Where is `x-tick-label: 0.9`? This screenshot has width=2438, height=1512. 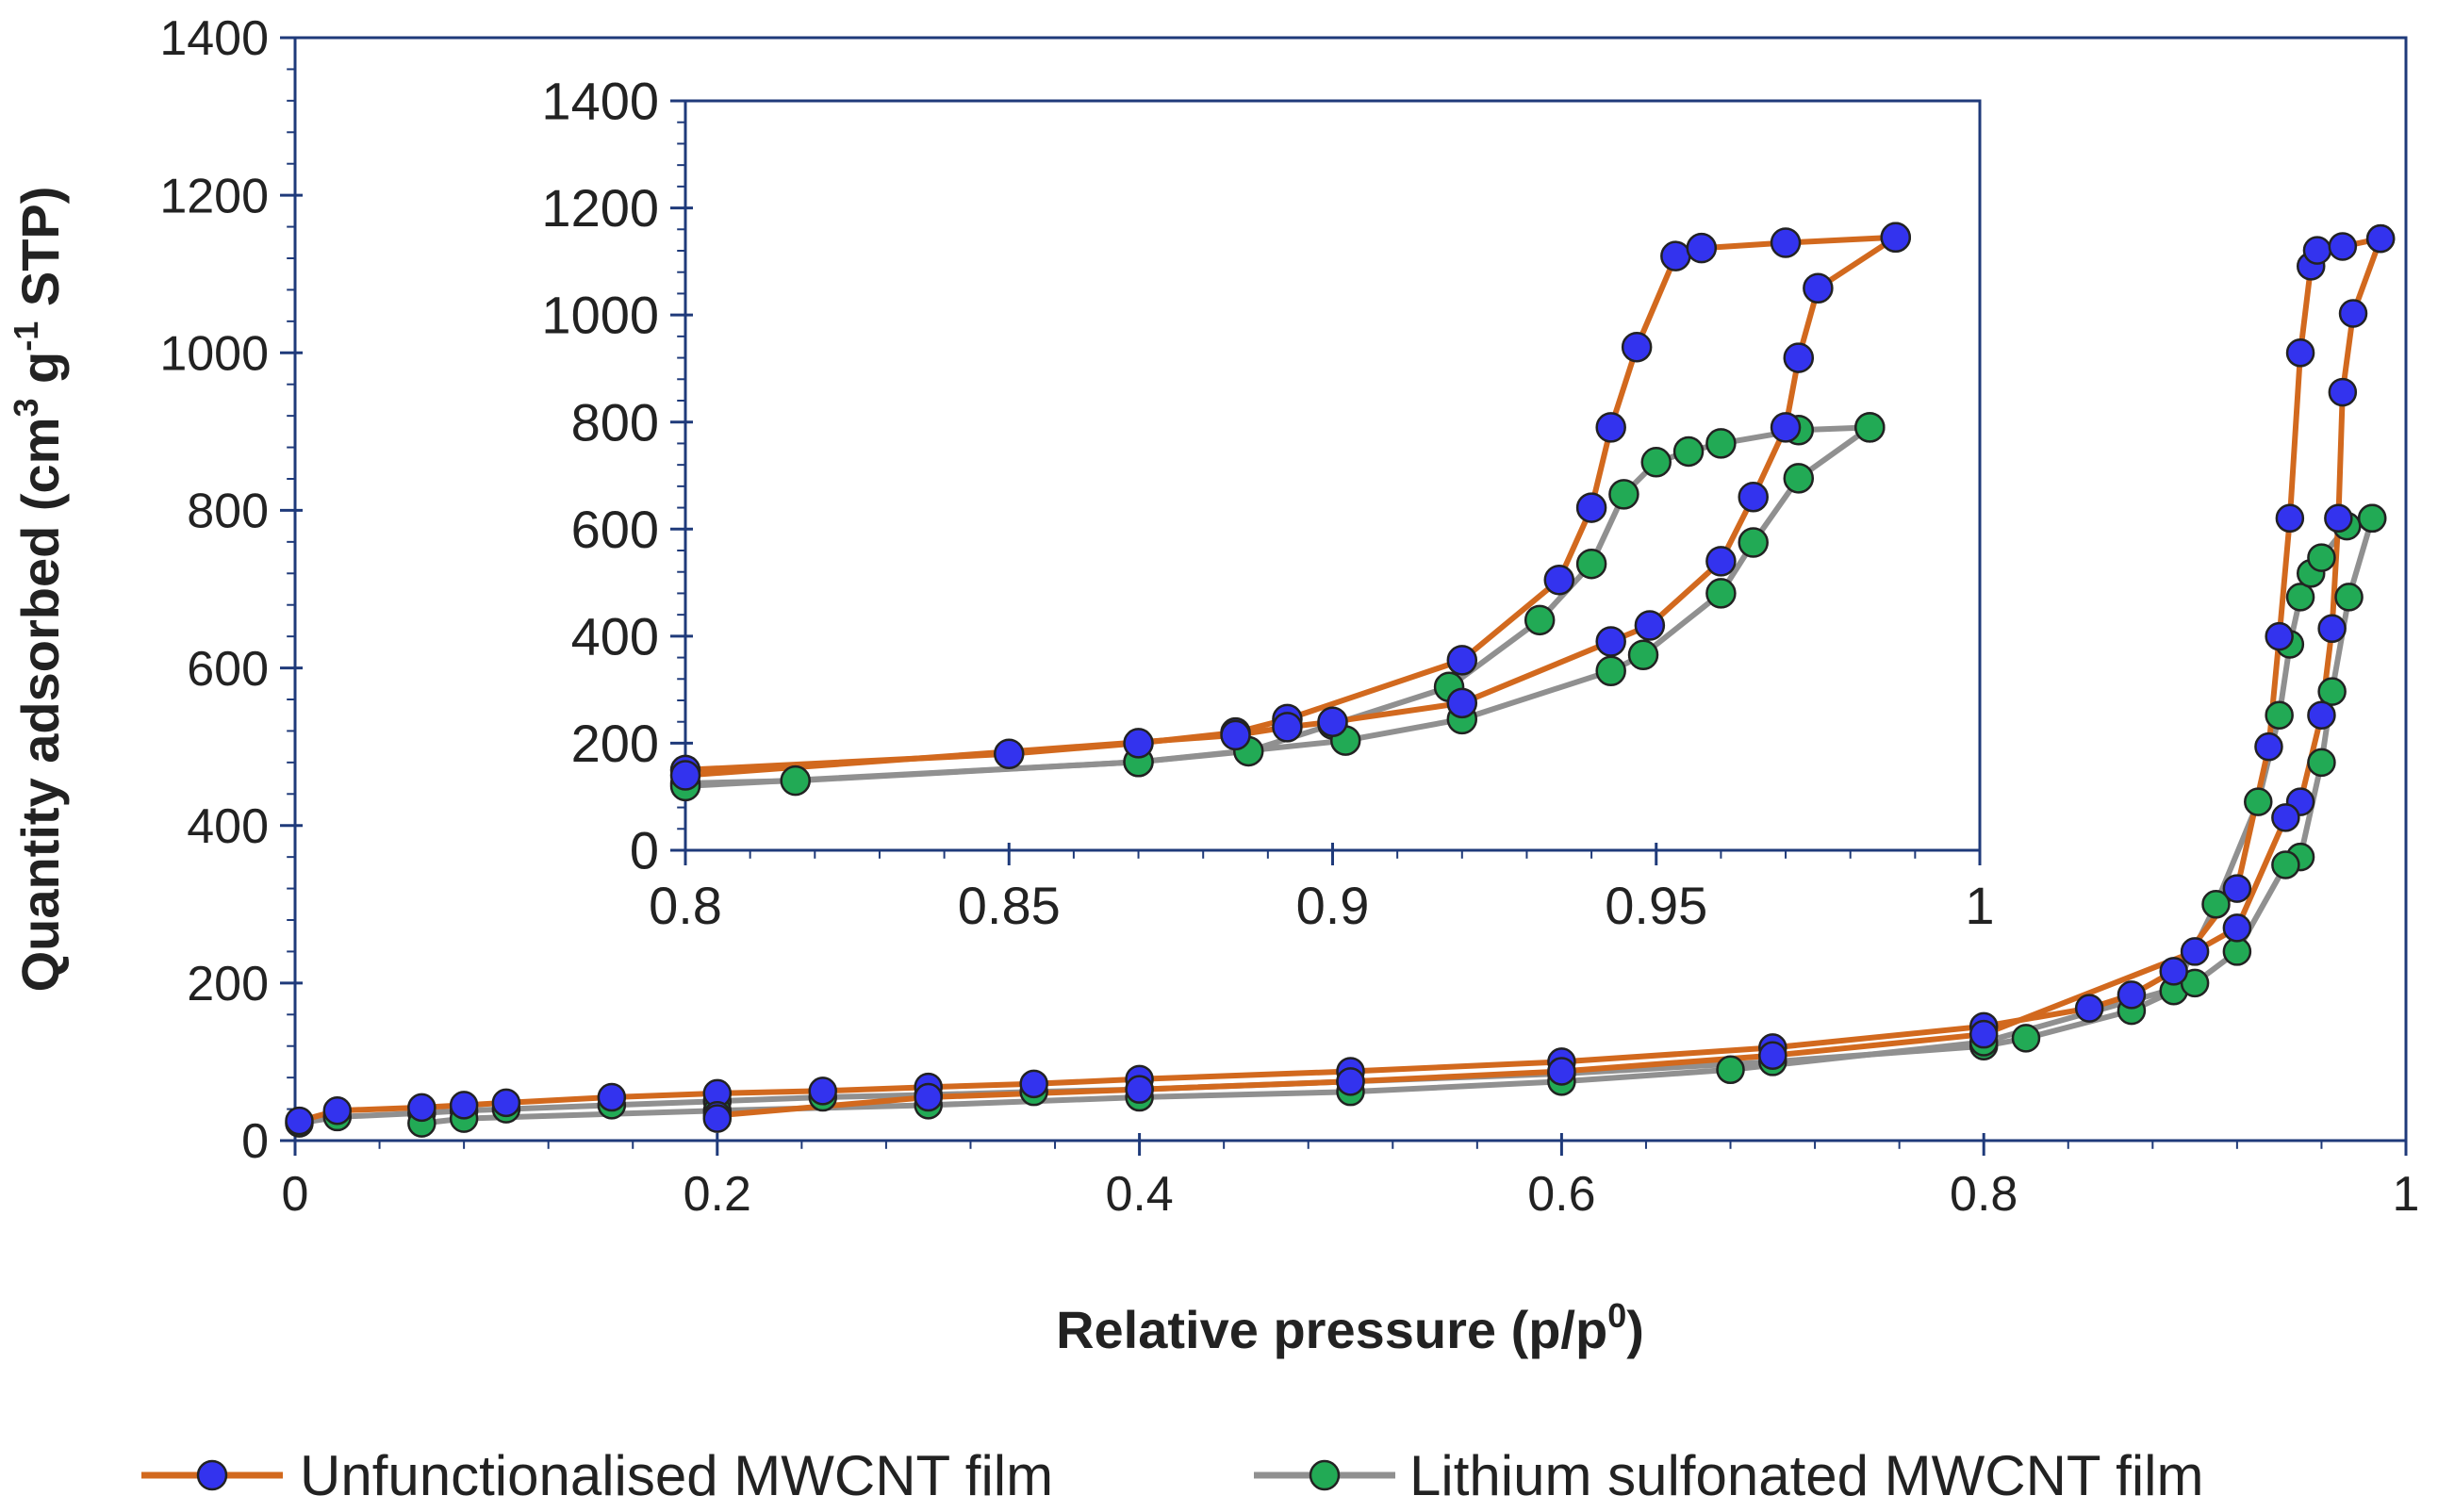 x-tick-label: 0.9 is located at coordinates (1333, 906).